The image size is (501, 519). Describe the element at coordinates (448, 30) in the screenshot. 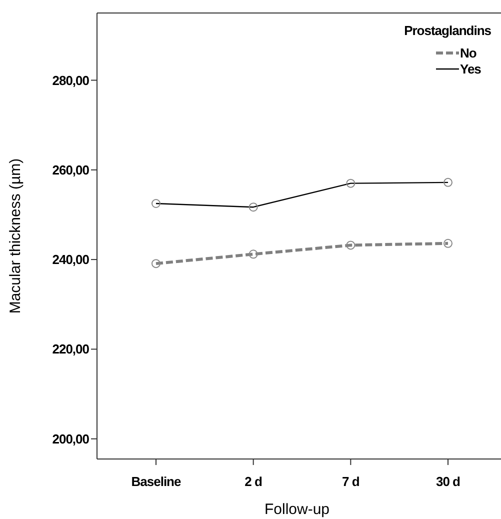

I see `legend-title: Prostaglandins` at that location.